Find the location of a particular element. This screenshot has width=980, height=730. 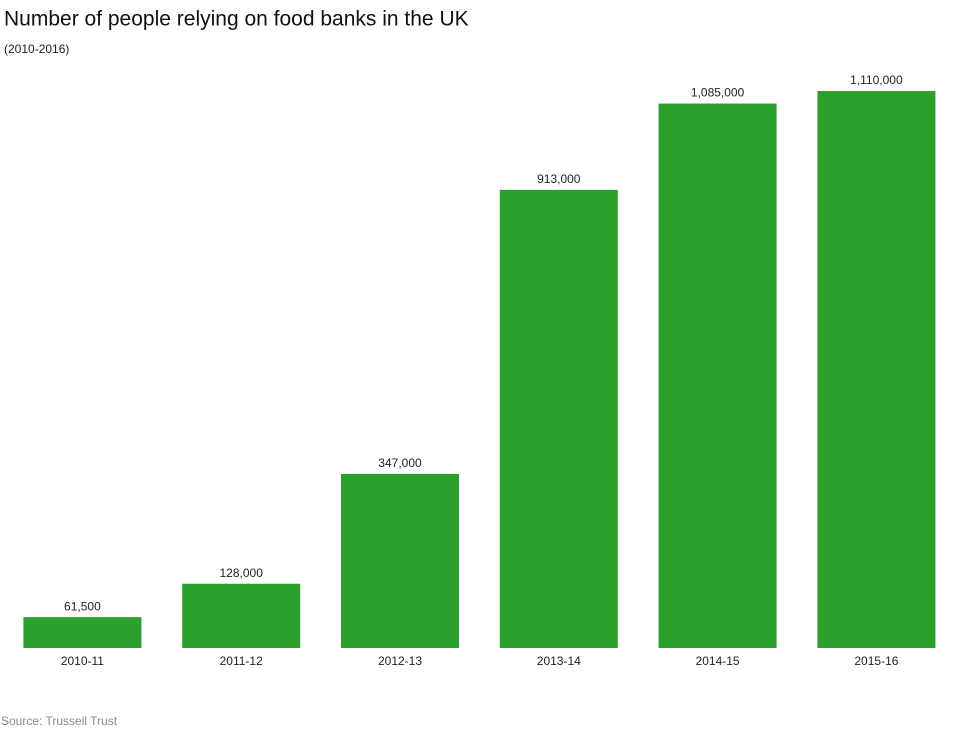

x-tick-label: 2011-12 is located at coordinates (241, 661).